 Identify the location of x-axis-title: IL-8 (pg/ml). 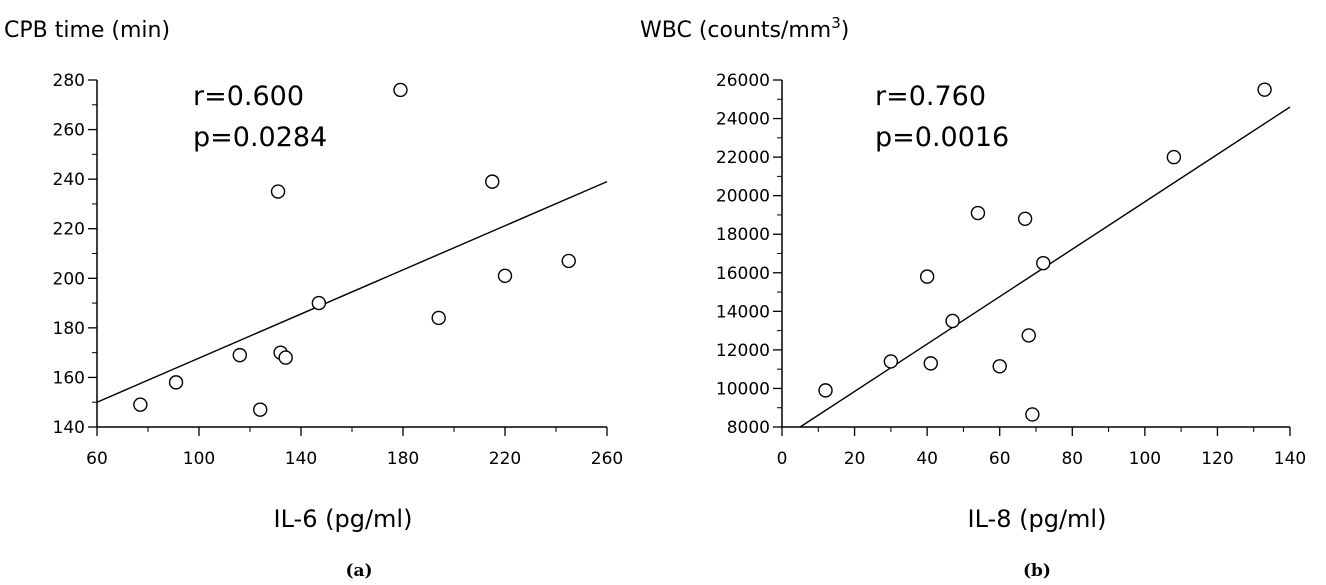
(1037, 519).